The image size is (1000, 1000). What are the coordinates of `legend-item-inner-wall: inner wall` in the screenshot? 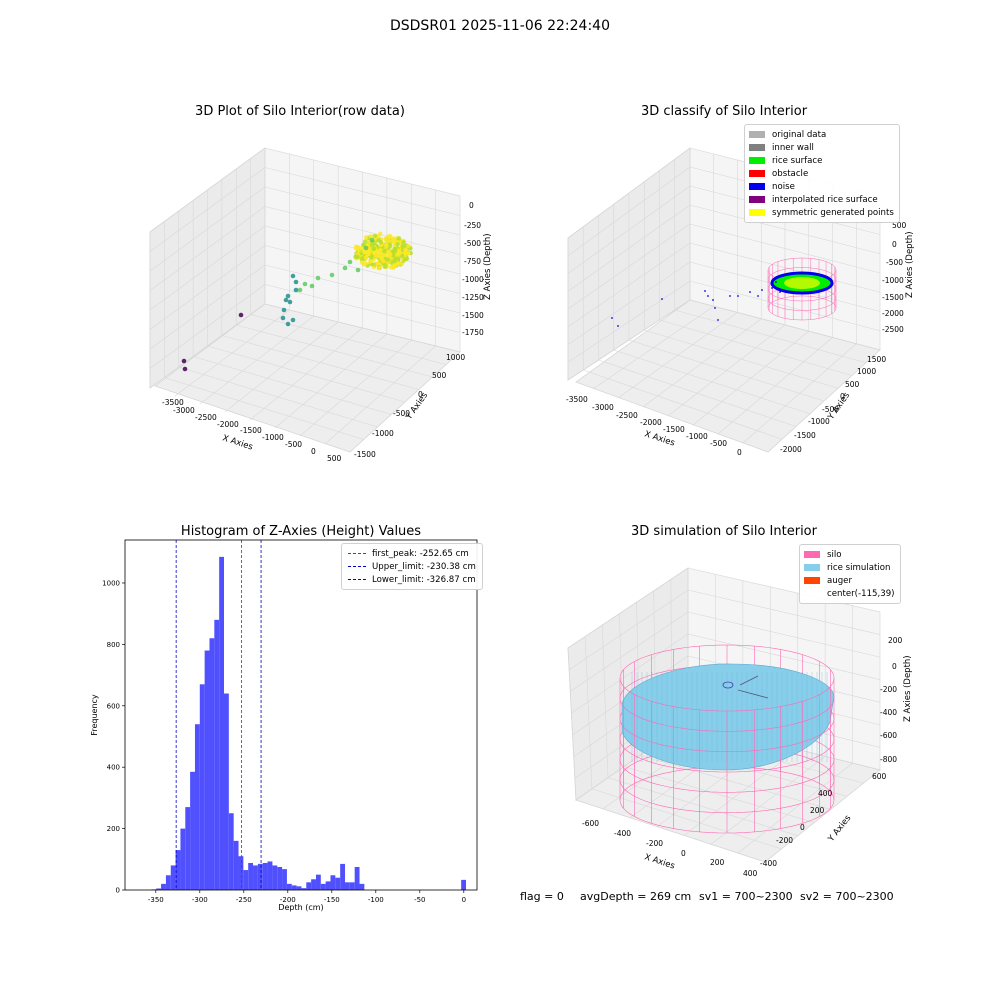 It's located at (821, 147).